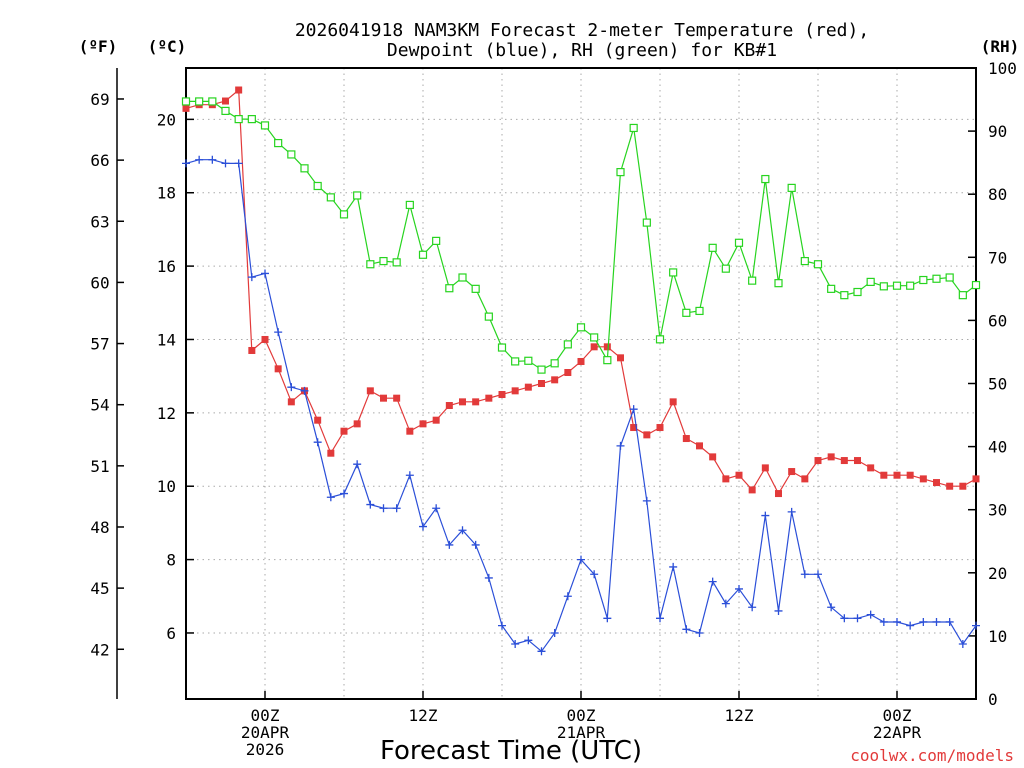 The width and height of the screenshot is (1024, 768). I want to click on x-axis-title: Forecast Time (UTC), so click(511, 751).